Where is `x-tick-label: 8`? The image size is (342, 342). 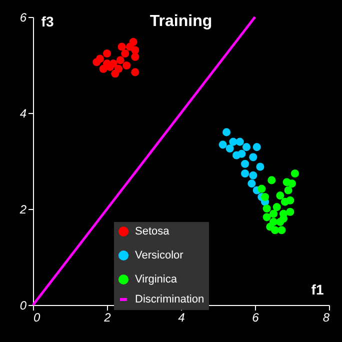
x-tick-label: 8 is located at coordinates (326, 317).